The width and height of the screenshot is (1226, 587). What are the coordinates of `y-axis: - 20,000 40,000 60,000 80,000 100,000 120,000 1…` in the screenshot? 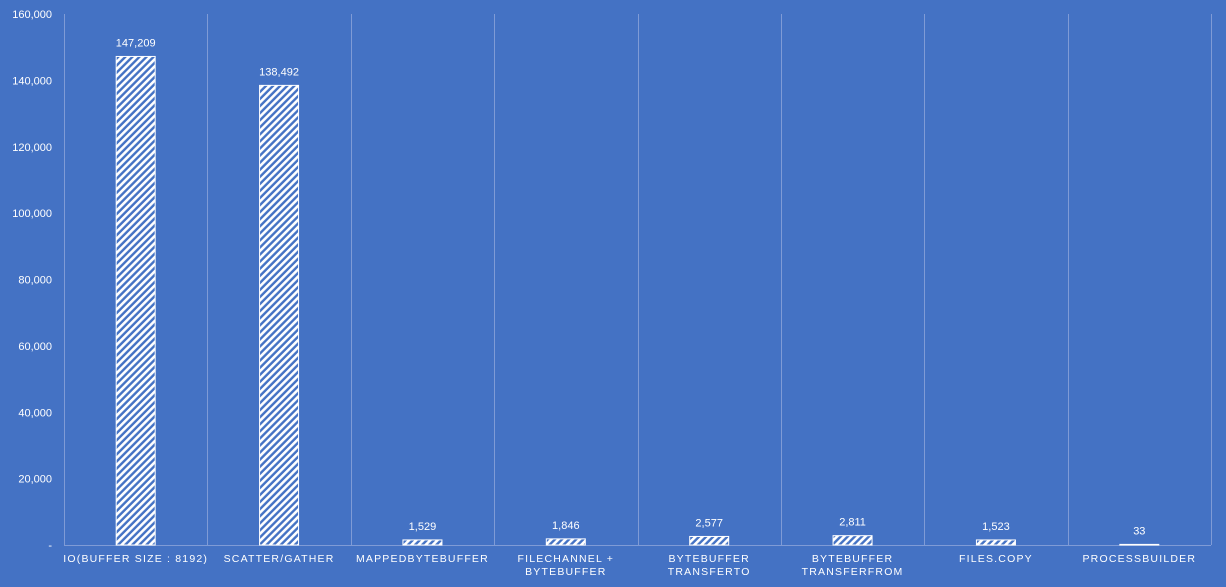 It's located at (32, 280).